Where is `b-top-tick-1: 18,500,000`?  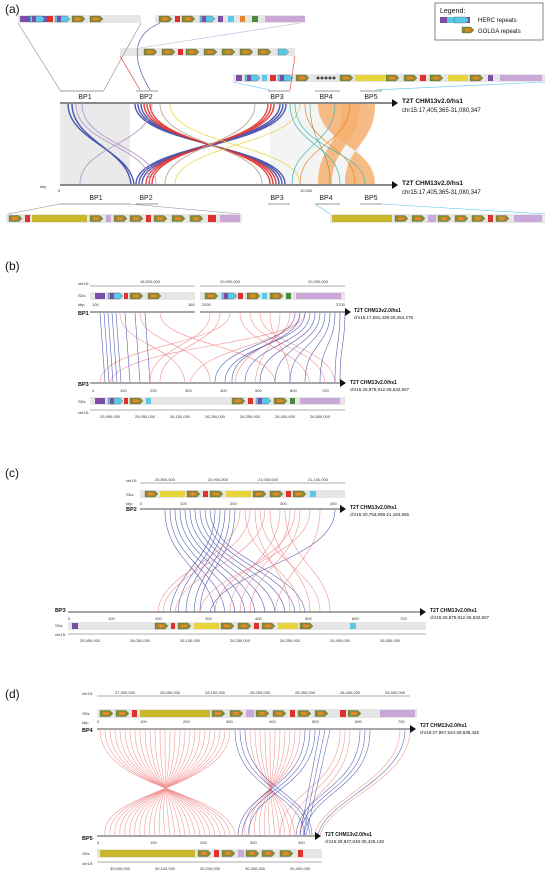
b-top-tick-1: 18,500,000 is located at coordinates (150, 281).